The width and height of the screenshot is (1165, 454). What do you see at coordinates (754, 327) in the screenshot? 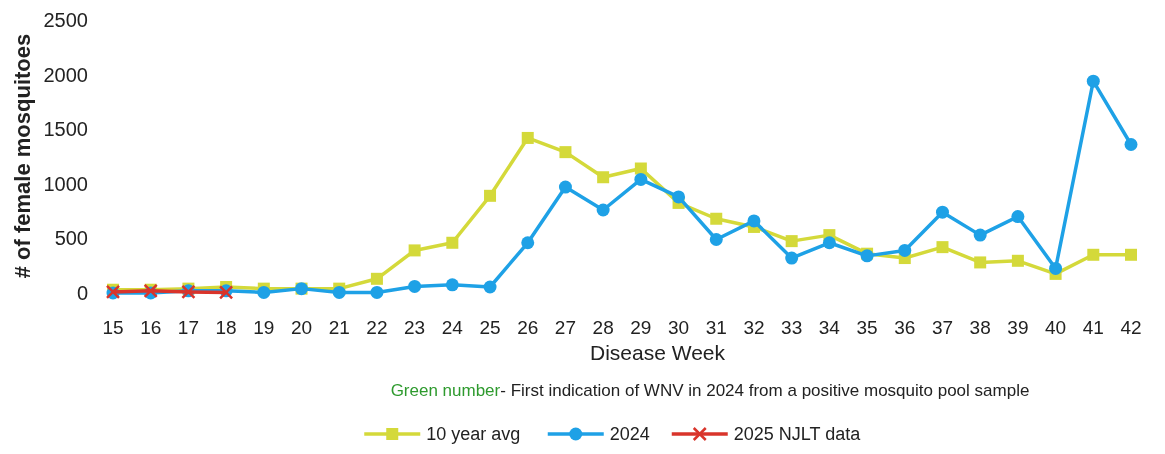
I see `x-tick-label: 32` at bounding box center [754, 327].